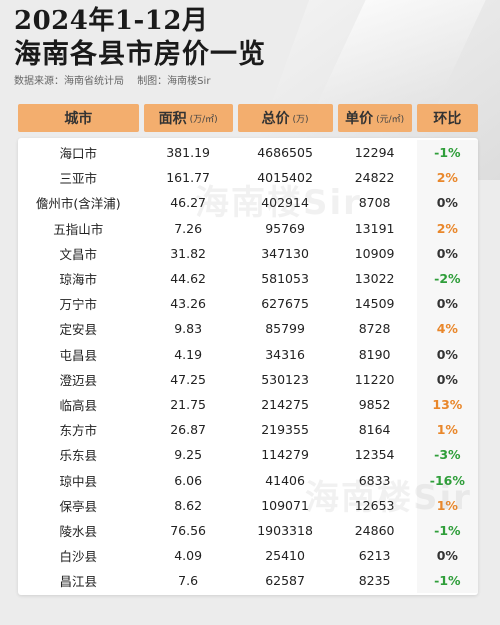 The image size is (500, 625). What do you see at coordinates (285, 530) in the screenshot?
I see `cell-total-price: 1903318` at bounding box center [285, 530].